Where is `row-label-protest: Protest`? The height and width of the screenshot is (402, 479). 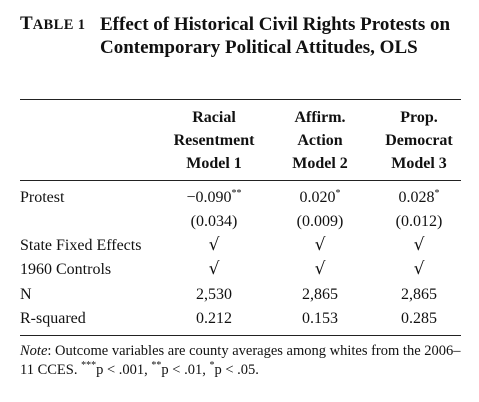
row-label-protest: Protest is located at coordinates (42, 197).